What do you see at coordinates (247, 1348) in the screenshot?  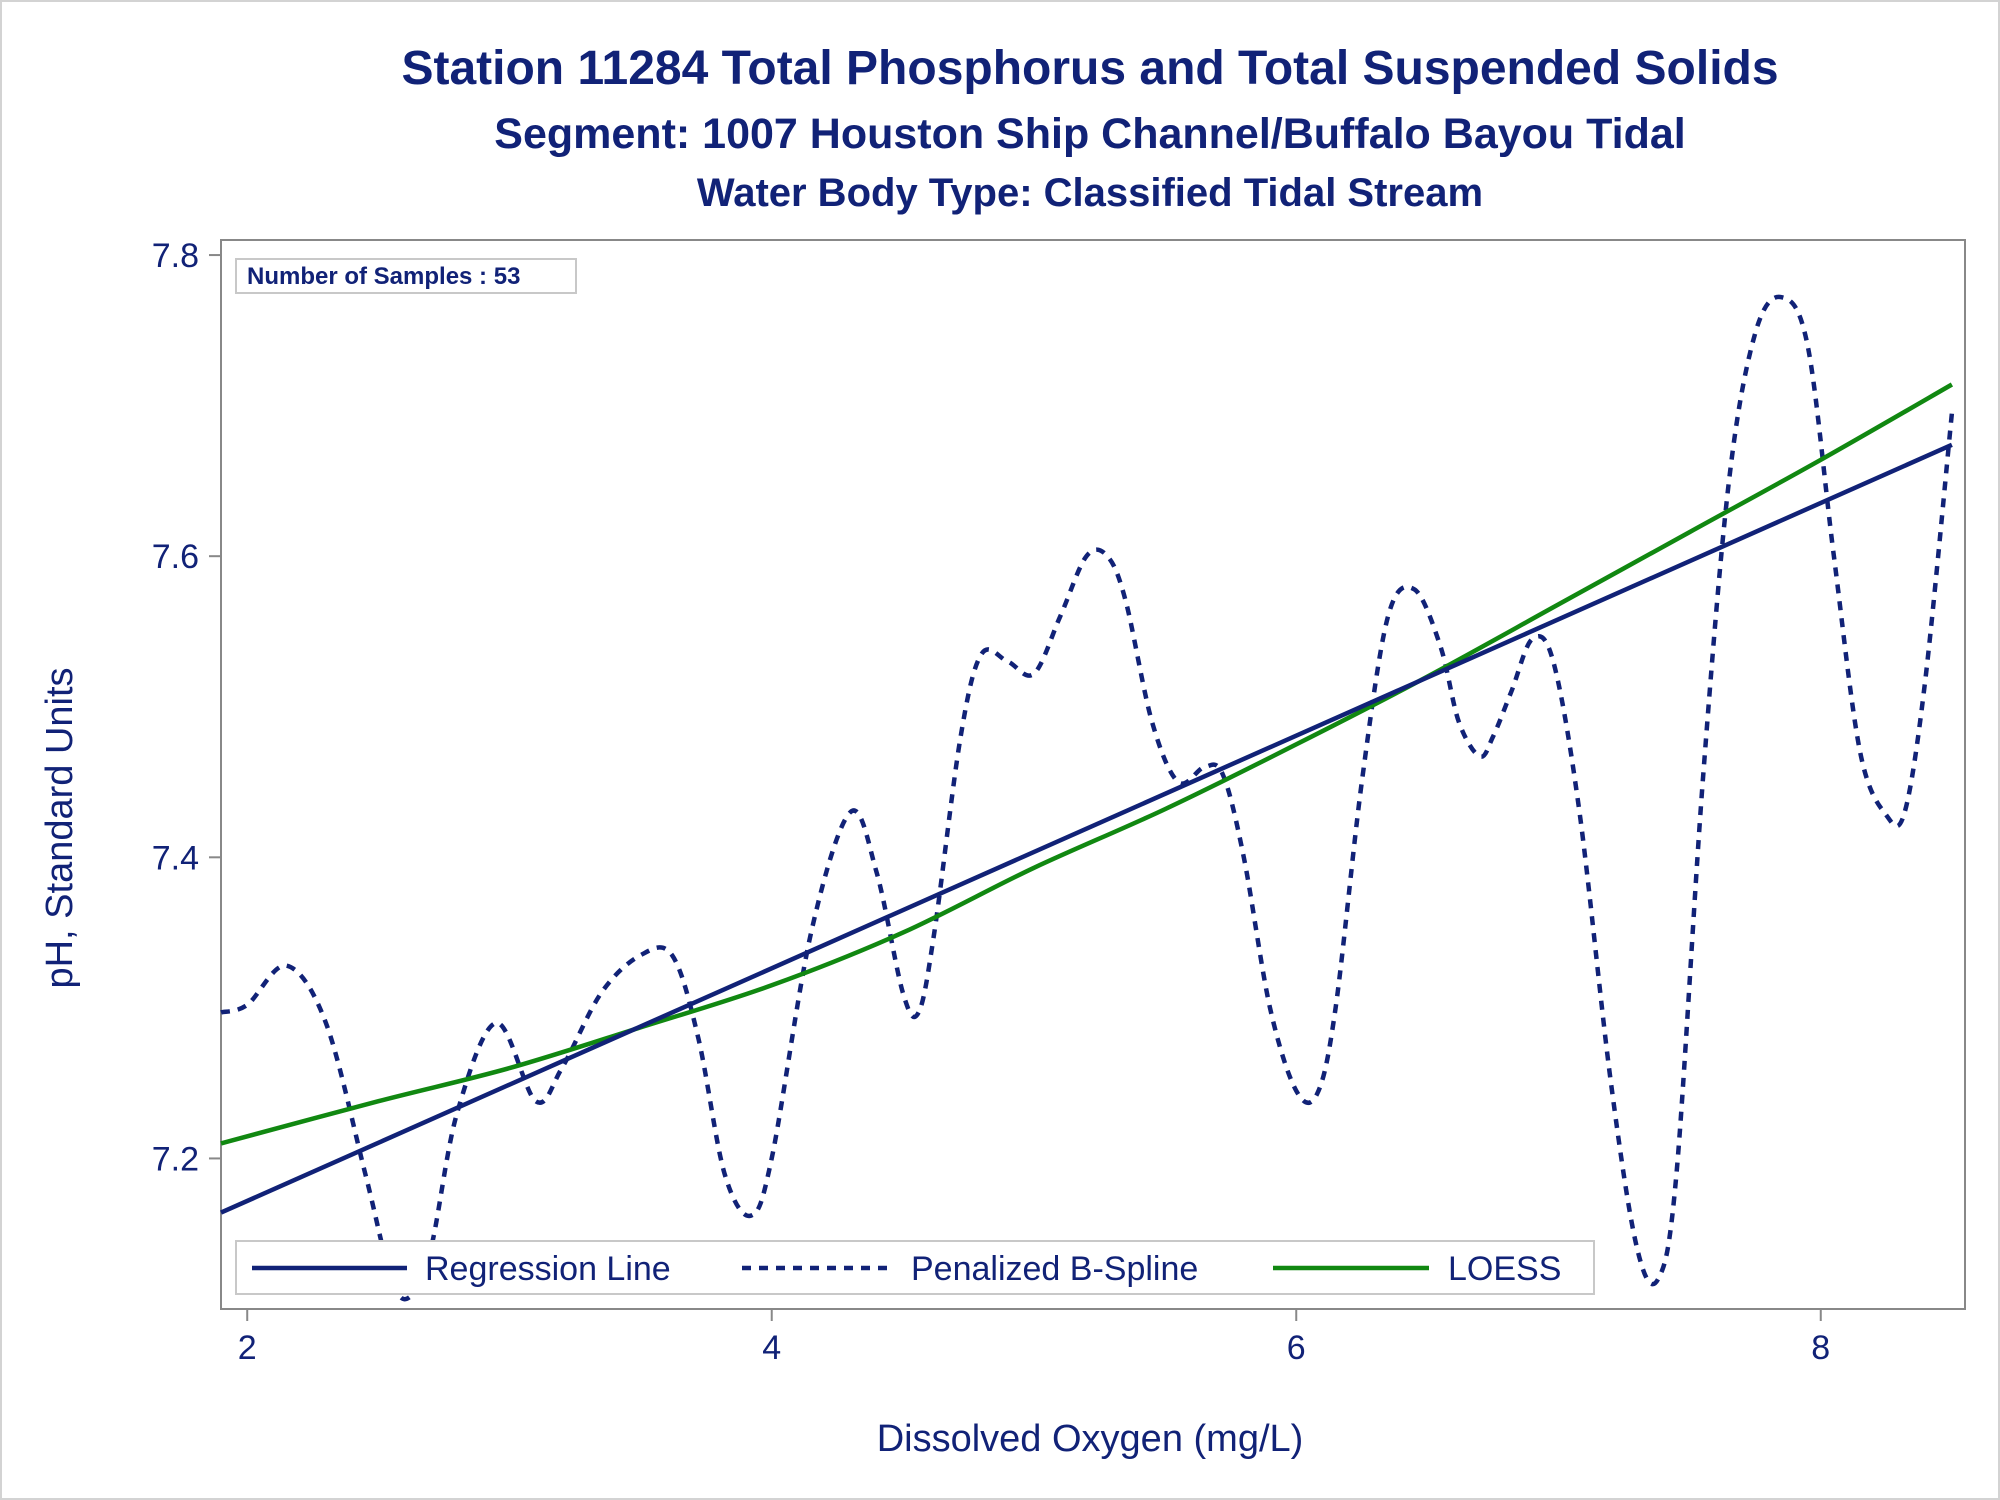 I see `x-tick-label: 2` at bounding box center [247, 1348].